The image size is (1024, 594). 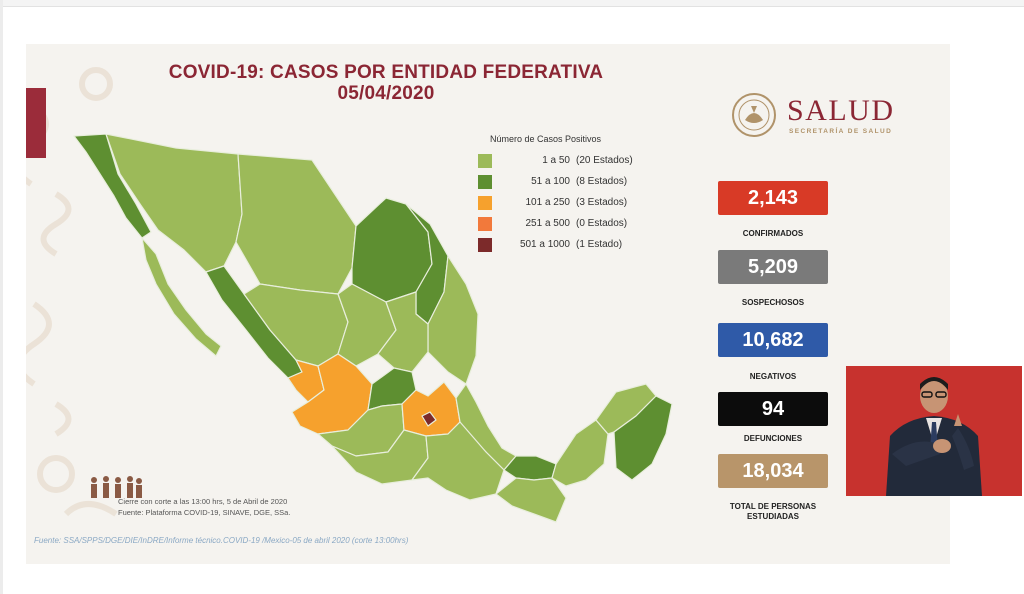 I want to click on map-state-chiapas, so click(x=531, y=500).